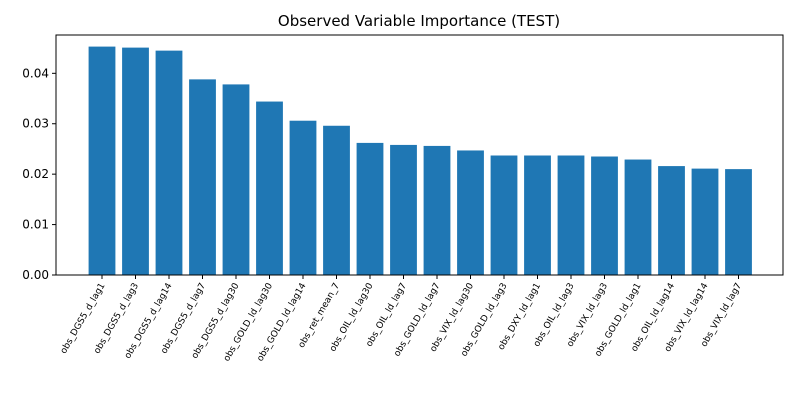 This screenshot has width=800, height=400. I want to click on bar-obs_GOLD_ld_lag7, so click(437, 210).